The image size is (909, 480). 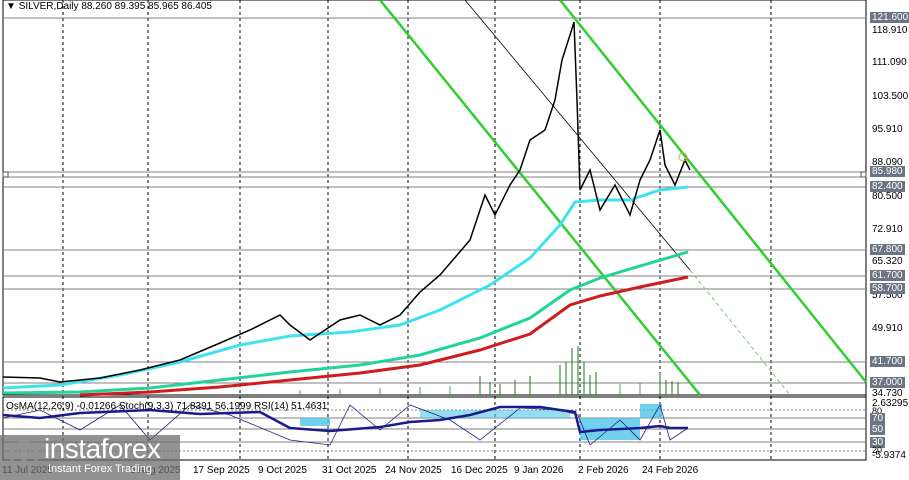 I want to click on price-tag: 121.600, so click(x=889, y=17).